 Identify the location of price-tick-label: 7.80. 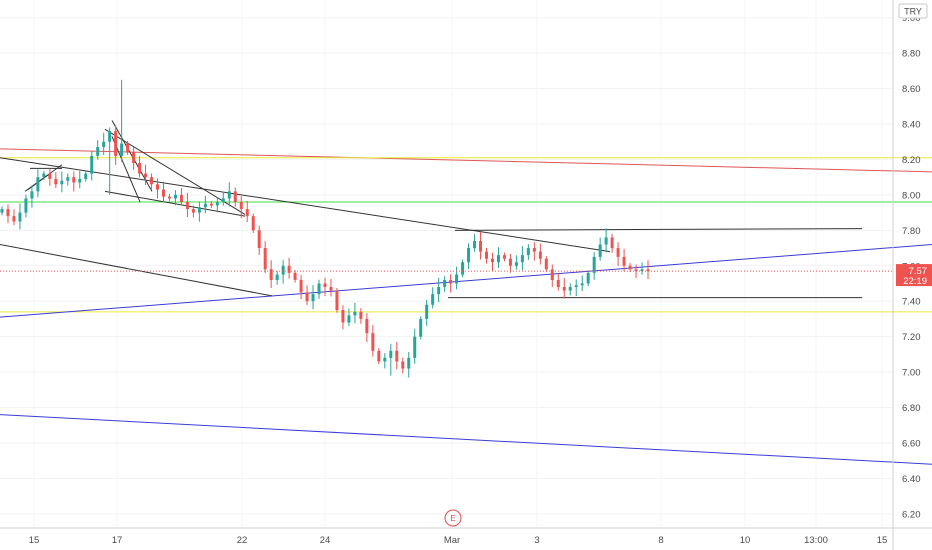
(911, 231).